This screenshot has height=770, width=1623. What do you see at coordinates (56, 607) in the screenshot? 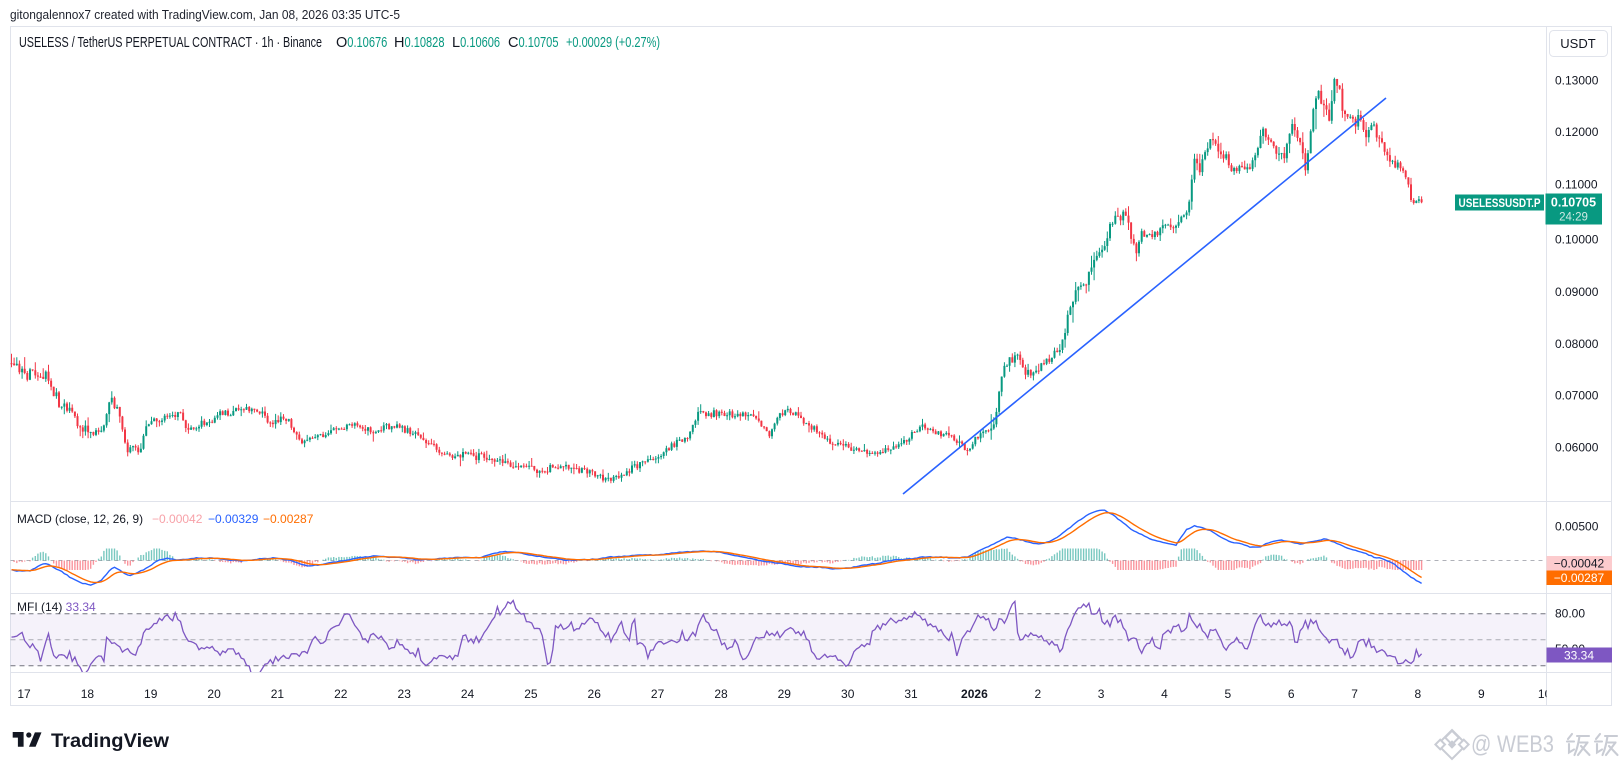
I see `svg-text: MFI (14) 33.34` at bounding box center [56, 607].